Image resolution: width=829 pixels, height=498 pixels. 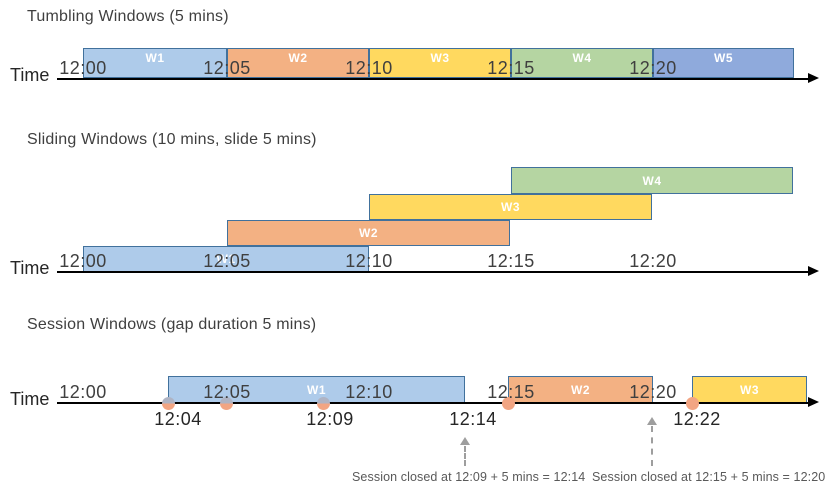 I want to click on time-axis-line-sliding, so click(x=432, y=272).